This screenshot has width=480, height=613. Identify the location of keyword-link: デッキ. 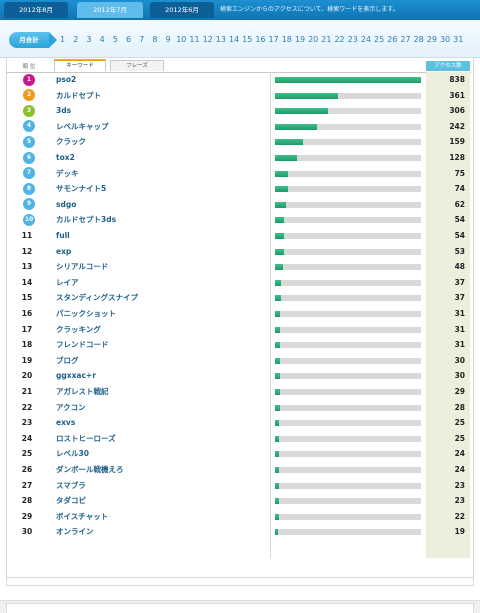
(67, 173).